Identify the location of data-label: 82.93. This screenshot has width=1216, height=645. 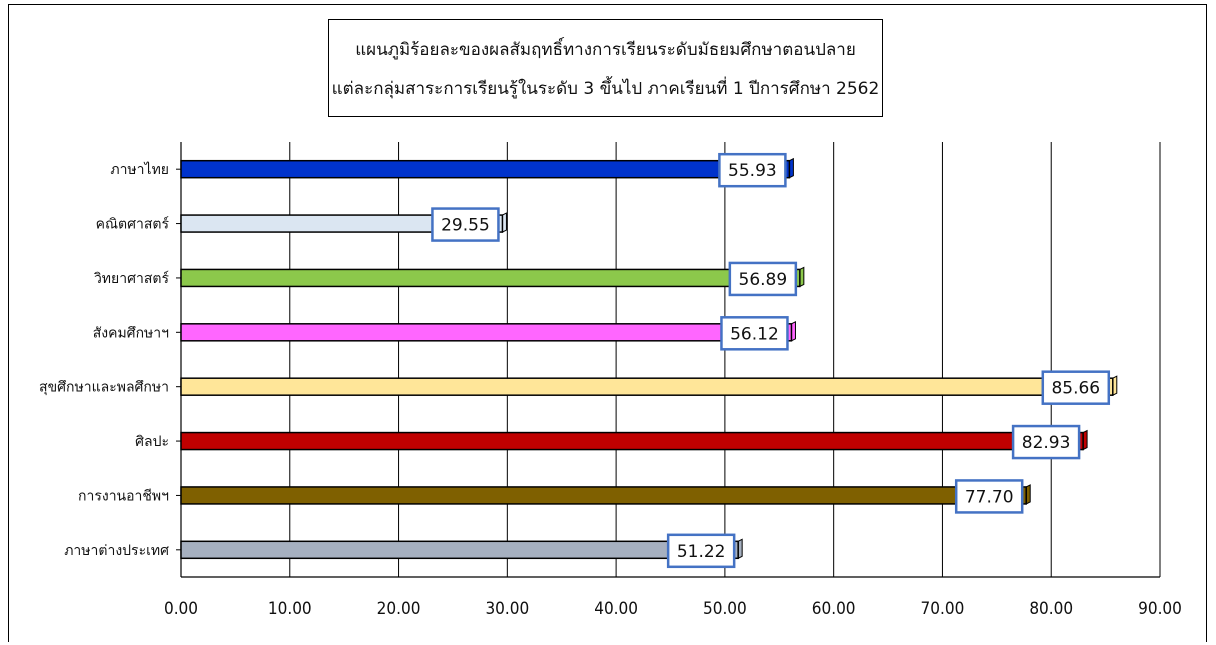
(1046, 443).